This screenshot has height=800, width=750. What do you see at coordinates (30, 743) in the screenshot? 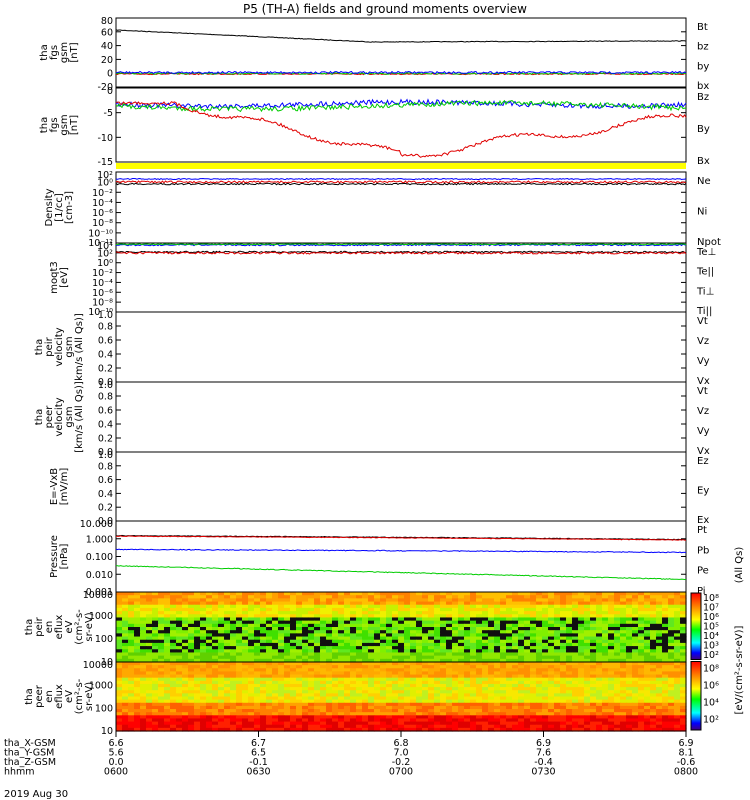
I see `x-row-label: tha_X-GSM` at bounding box center [30, 743].